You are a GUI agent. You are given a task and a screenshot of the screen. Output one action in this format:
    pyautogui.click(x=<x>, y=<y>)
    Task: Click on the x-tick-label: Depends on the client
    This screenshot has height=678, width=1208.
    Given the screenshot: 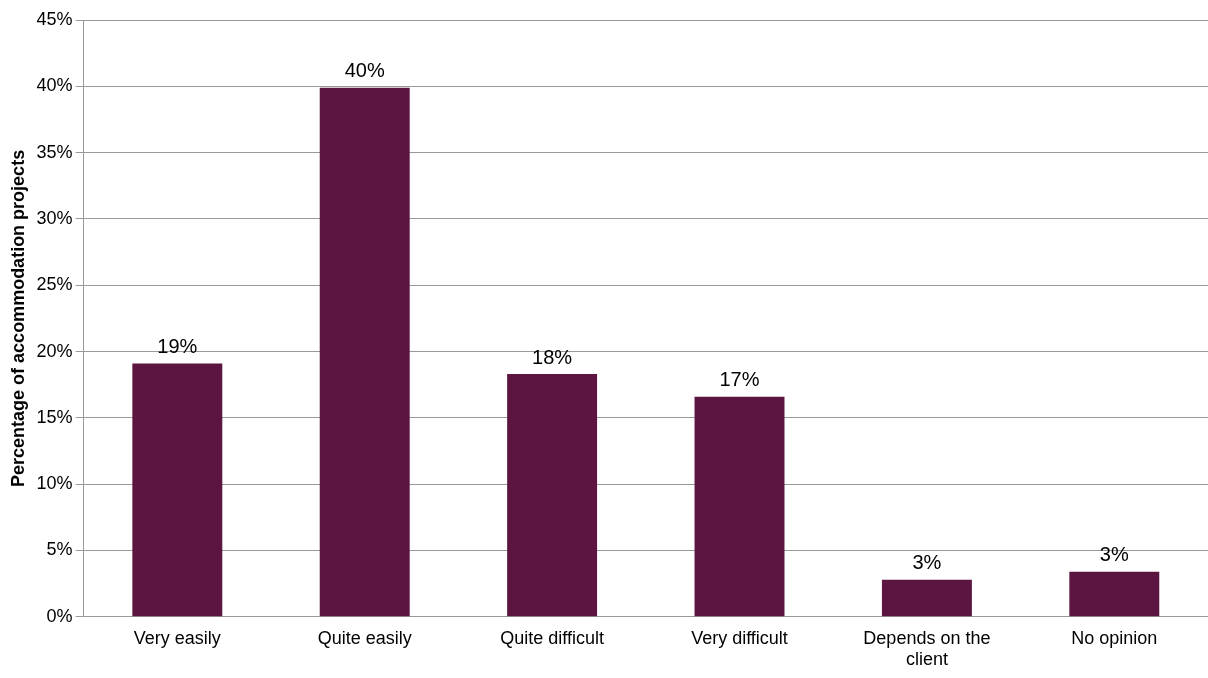 What is the action you would take?
    pyautogui.click(x=927, y=648)
    